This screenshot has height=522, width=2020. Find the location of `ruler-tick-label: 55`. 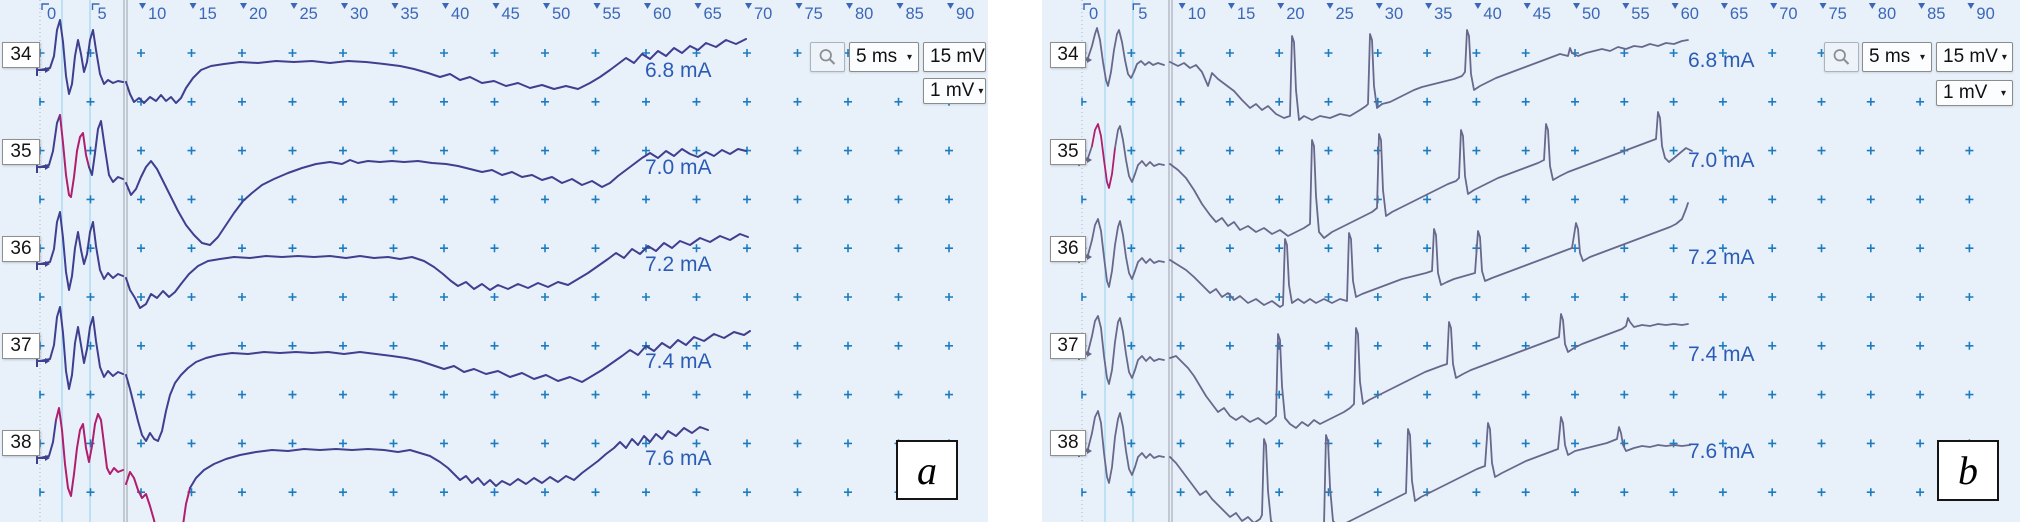

ruler-tick-label: 55 is located at coordinates (1640, 14).